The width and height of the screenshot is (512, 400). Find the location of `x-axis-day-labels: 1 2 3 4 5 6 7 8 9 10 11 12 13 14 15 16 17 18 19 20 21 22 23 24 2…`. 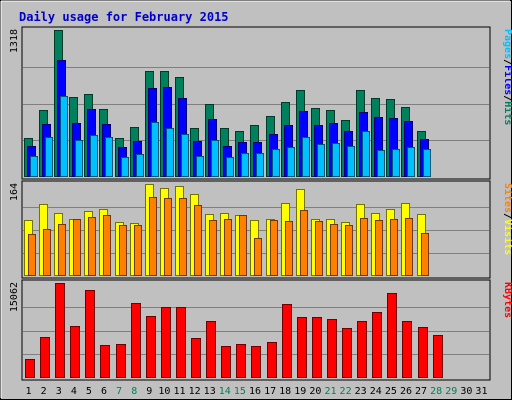

x-axis-day-labels: 1 2 3 4 5 6 7 8 9 10 11 12 13 14 15 16 17 18 19 20 21 22 23 24 2… is located at coordinates (257, 391).